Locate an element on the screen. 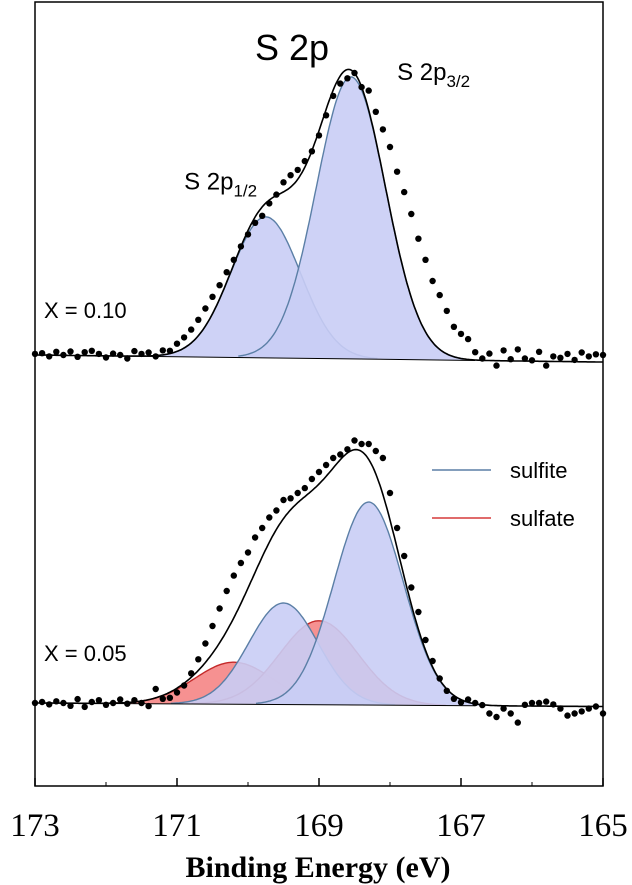 The width and height of the screenshot is (632, 885). legend-sulfite-label: sulfite is located at coordinates (538, 470).